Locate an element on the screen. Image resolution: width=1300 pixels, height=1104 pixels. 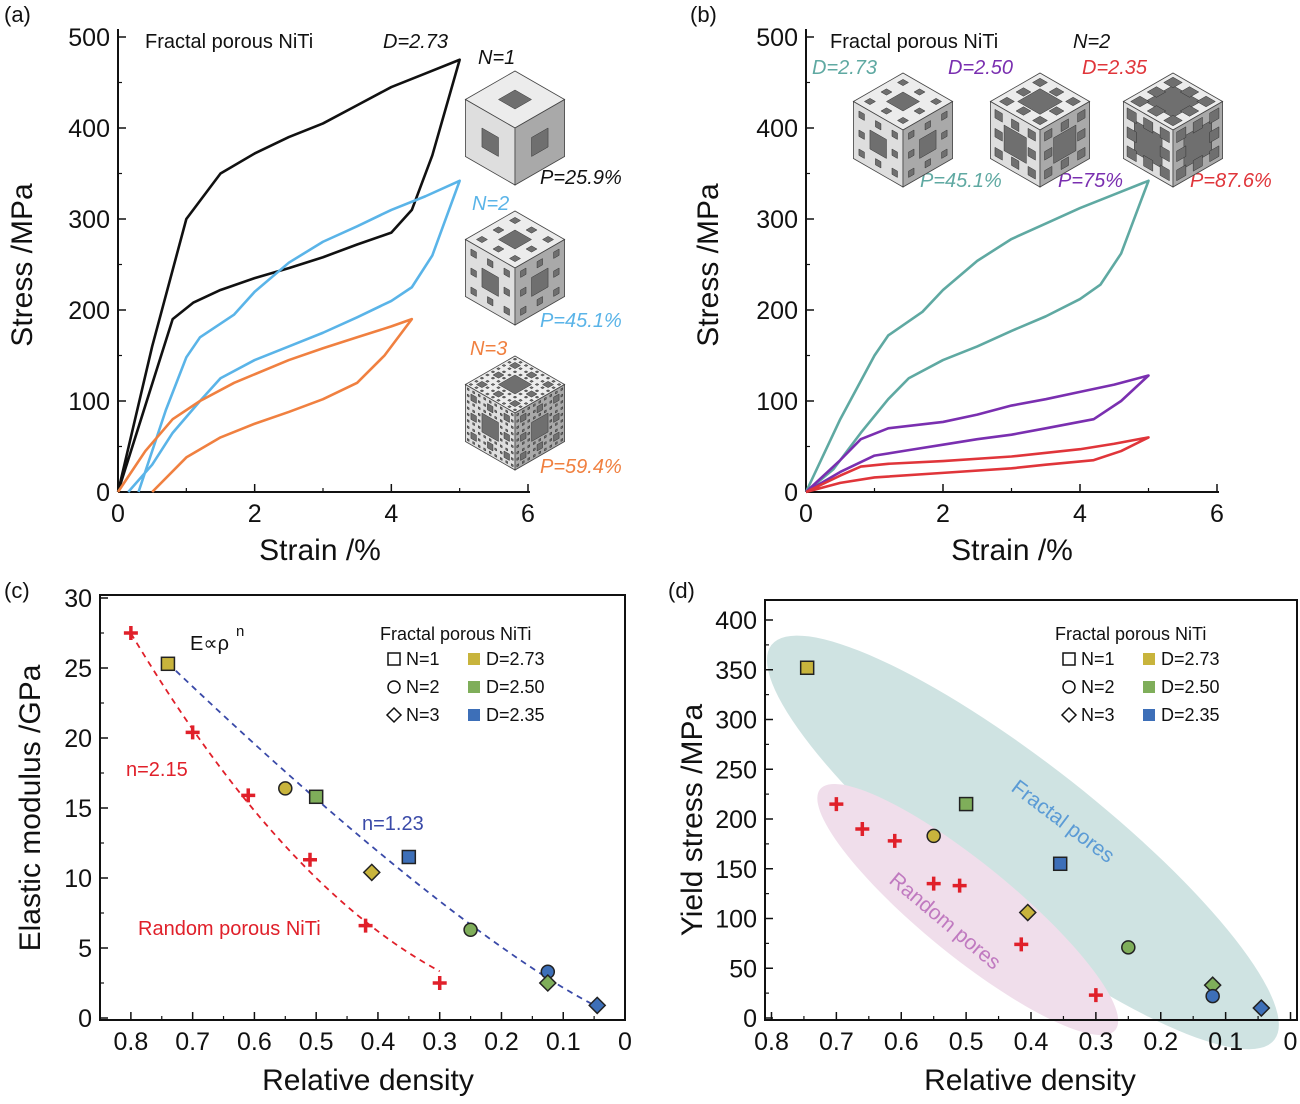
ylabel-a: Stress /MPa is located at coordinates (22, 265).